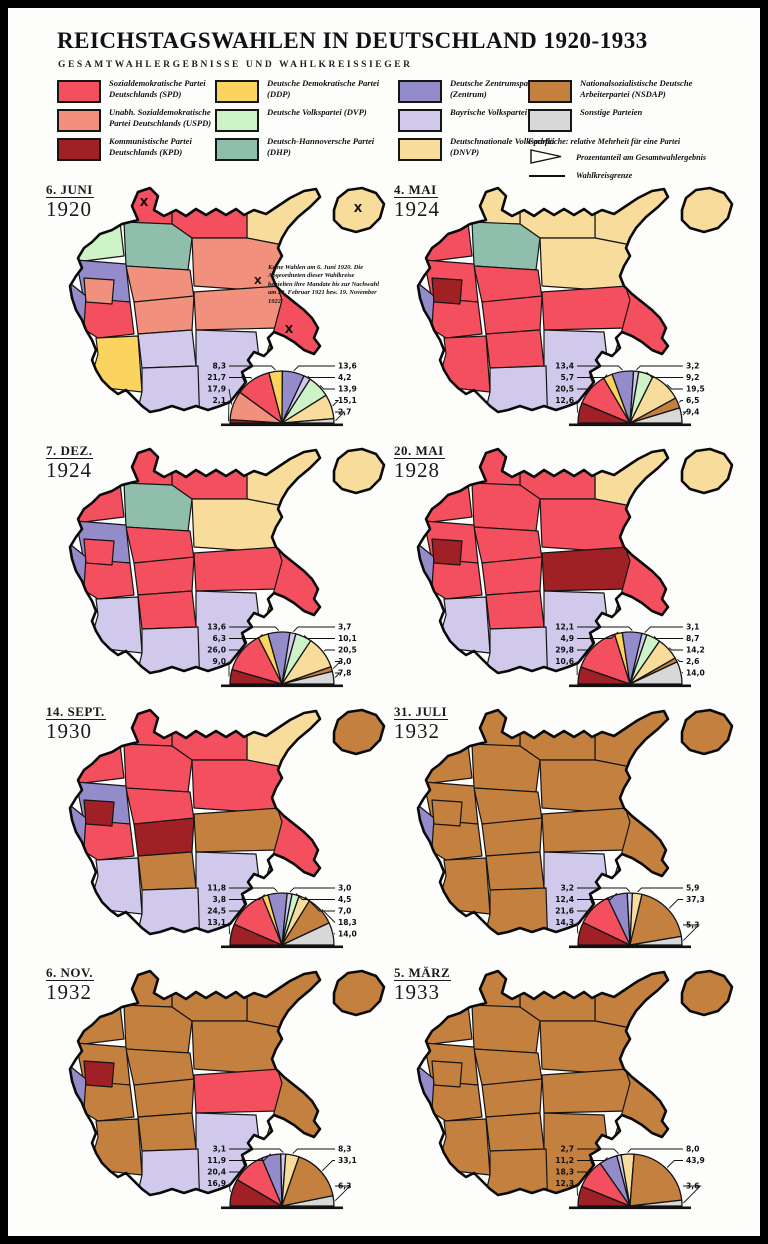 The width and height of the screenshot is (768, 1244). Describe the element at coordinates (227, 1089) in the screenshot. I see `map-and-chart-svg: 3,1 11,9 20,4 16,9 8,3 33,1 6,3` at that location.